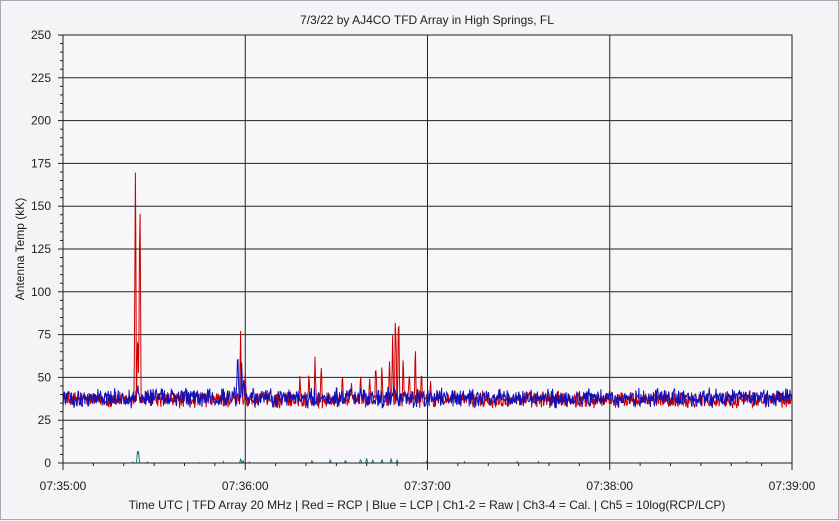 Image resolution: width=839 pixels, height=521 pixels. Describe the element at coordinates (41, 35) in the screenshot. I see `y-tick-label: 250` at that location.